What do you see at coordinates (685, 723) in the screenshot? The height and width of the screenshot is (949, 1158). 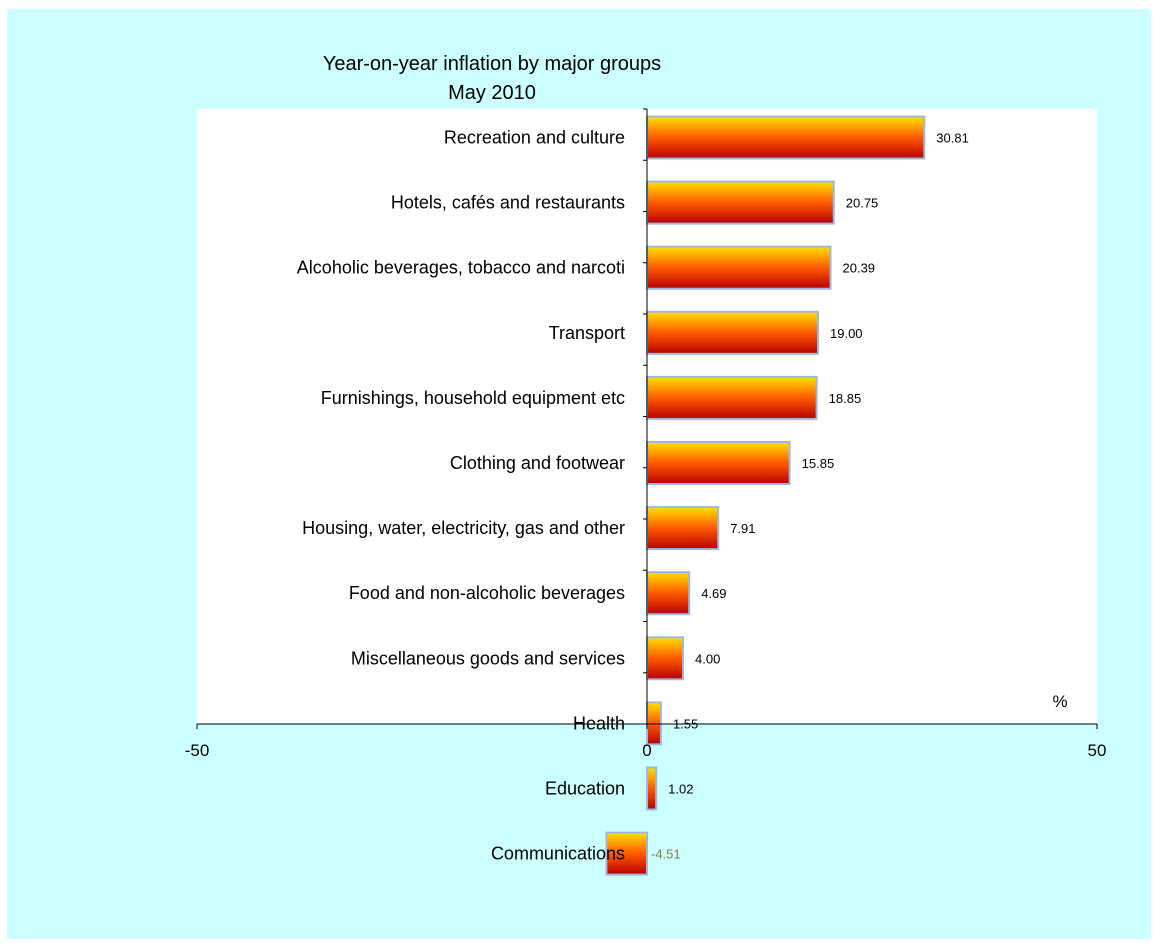 I see `value-label: 1.55` at bounding box center [685, 723].